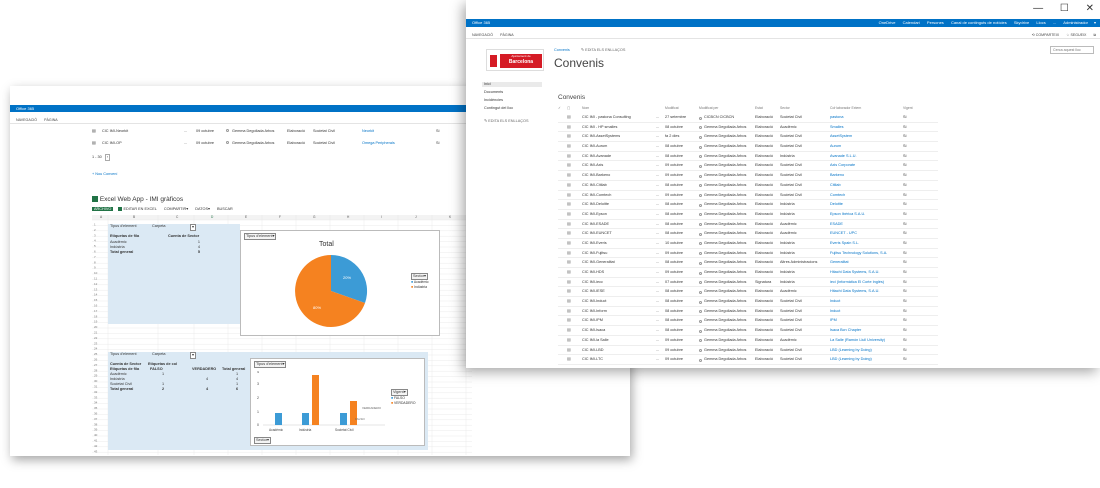 The height and width of the screenshot is (488, 1100). What do you see at coordinates (112, 143) in the screenshot?
I see `row-name: CIC IMI-OP` at bounding box center [112, 143].